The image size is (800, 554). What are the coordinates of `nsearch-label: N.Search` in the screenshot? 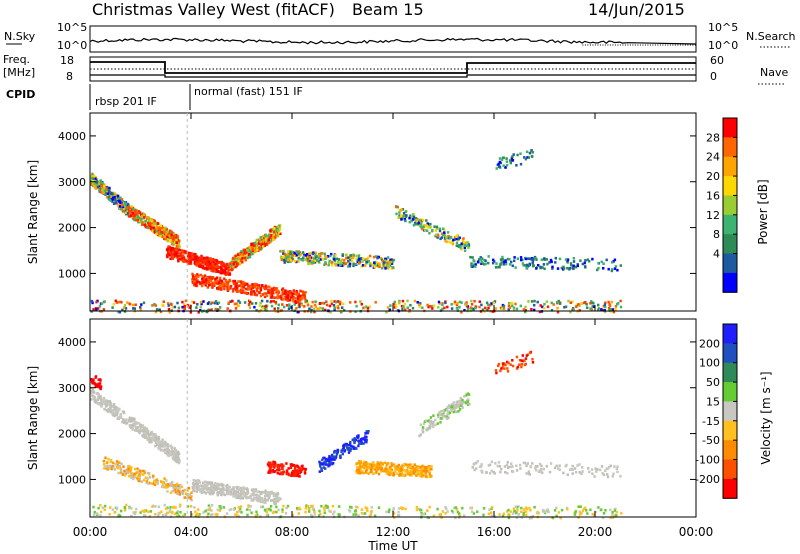 It's located at (771, 36).